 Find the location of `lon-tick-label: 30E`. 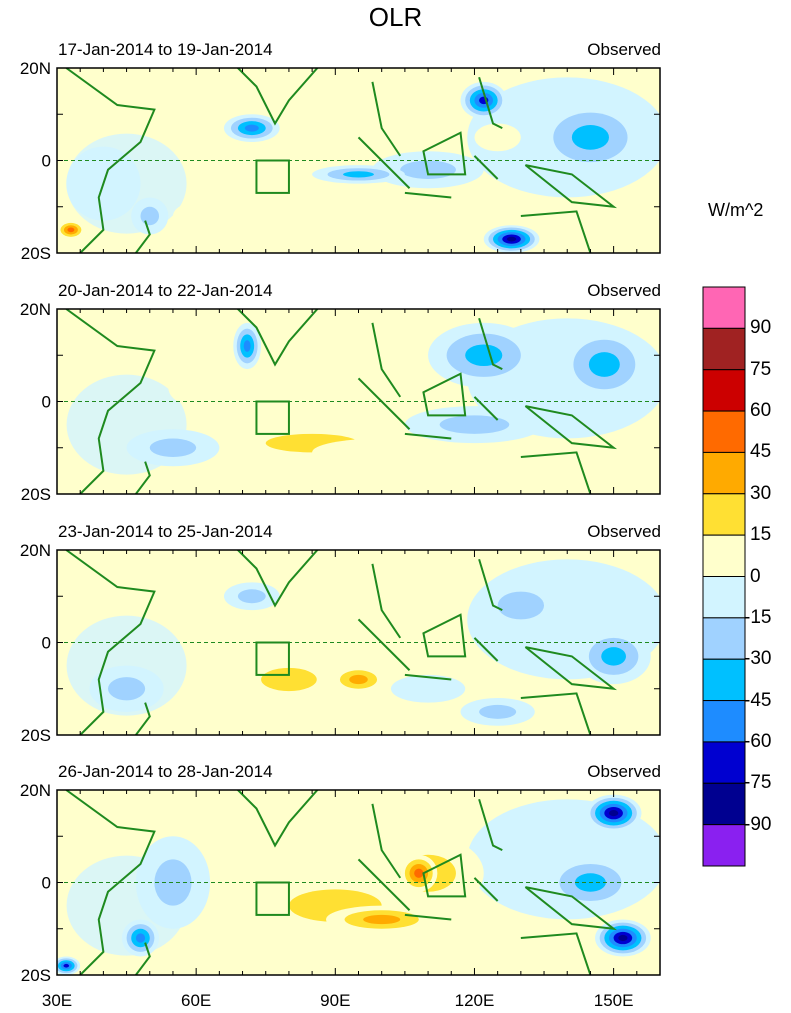

lon-tick-label: 30E is located at coordinates (57, 1000).